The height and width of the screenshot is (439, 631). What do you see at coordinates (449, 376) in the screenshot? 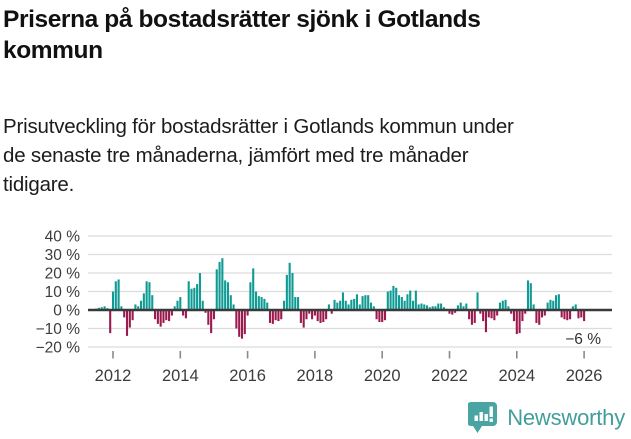
I see `x-axis-label: 2022` at bounding box center [449, 376].